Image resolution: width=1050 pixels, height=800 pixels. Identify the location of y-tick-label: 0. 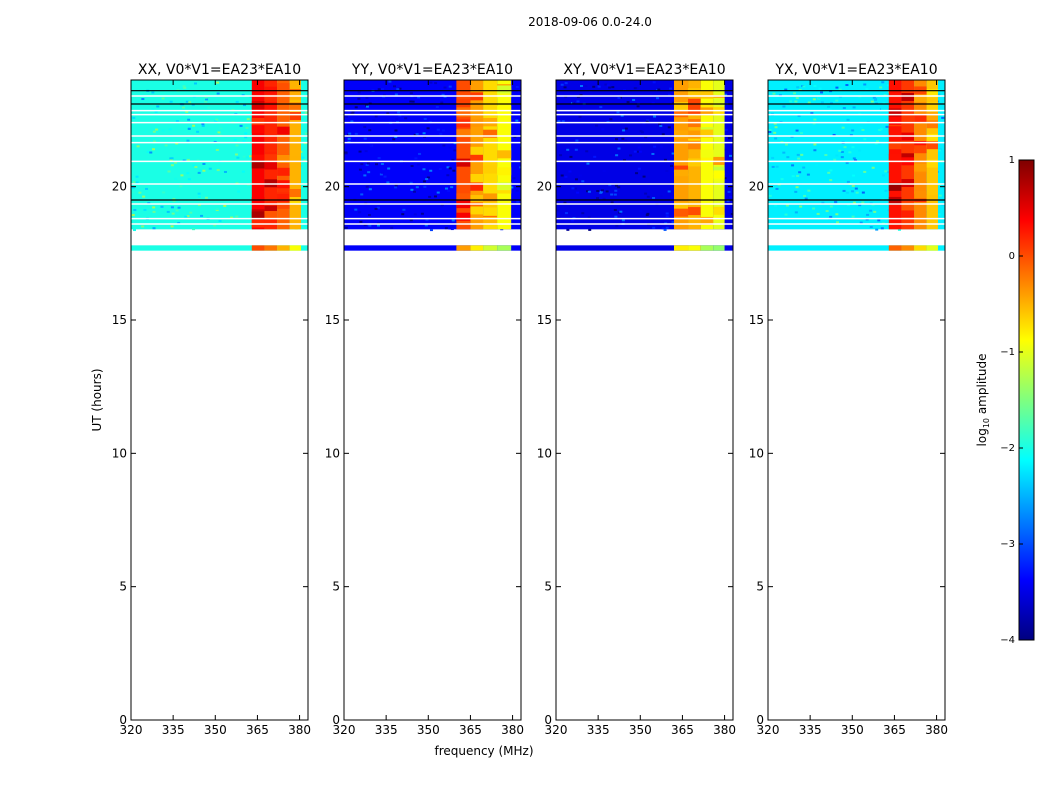
(548, 720).